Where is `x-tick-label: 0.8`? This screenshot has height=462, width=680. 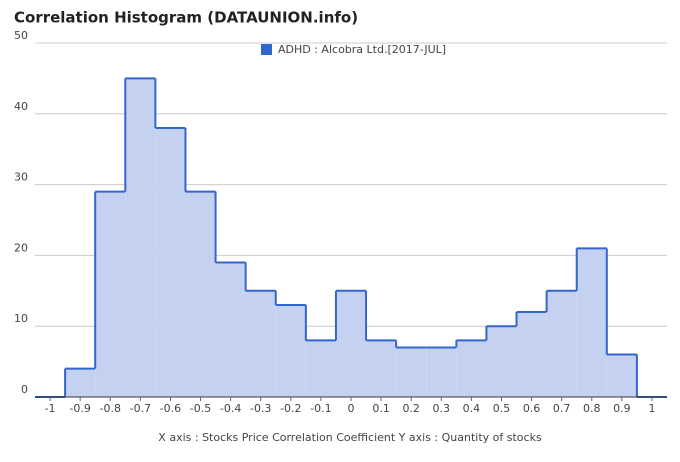
x-tick-label: 0.8 is located at coordinates (592, 408).